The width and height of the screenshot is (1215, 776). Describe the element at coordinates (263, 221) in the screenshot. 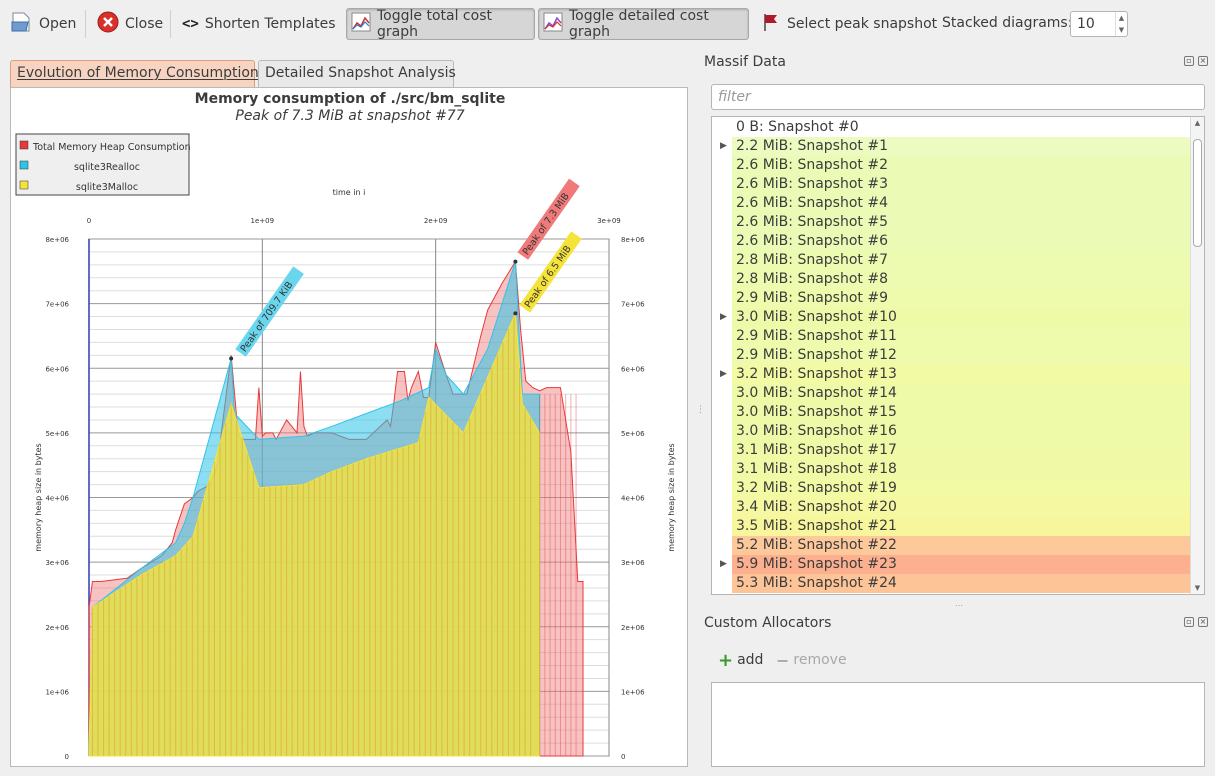

I see `x-tick-label: 1e+09` at that location.